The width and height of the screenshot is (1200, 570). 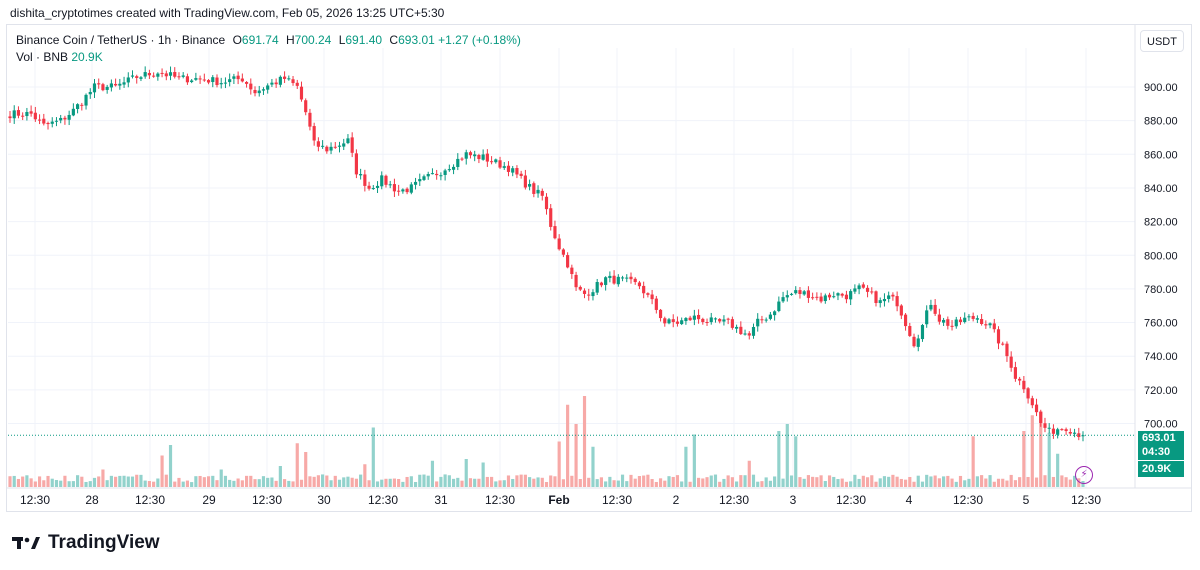 What do you see at coordinates (1161, 469) in the screenshot?
I see `volume-badge: 20.9K` at bounding box center [1161, 469].